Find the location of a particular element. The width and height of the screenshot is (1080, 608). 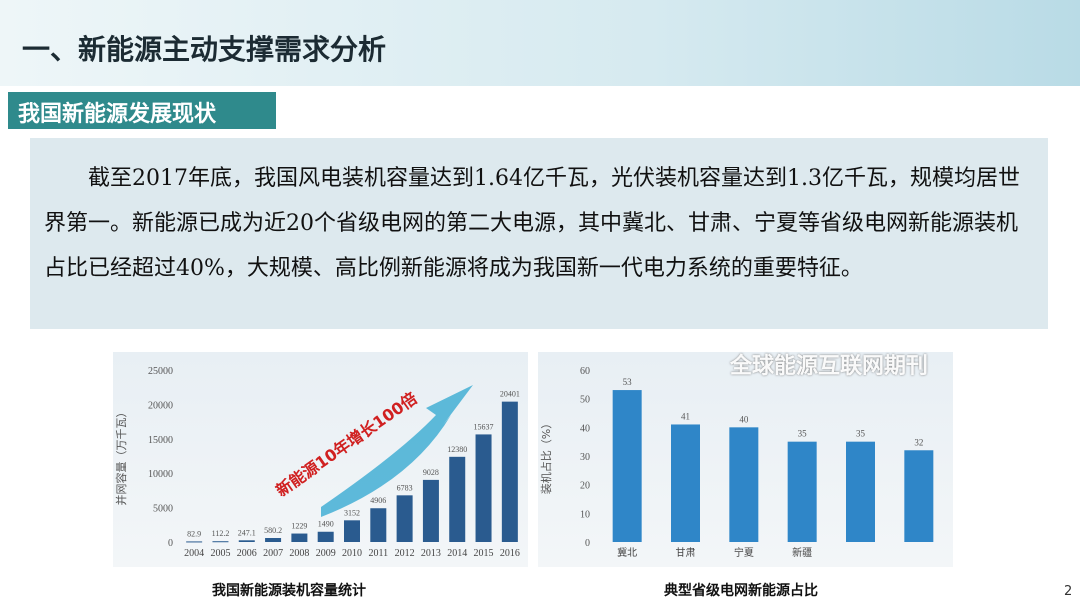

x-tick-label: 2015 is located at coordinates (484, 553).